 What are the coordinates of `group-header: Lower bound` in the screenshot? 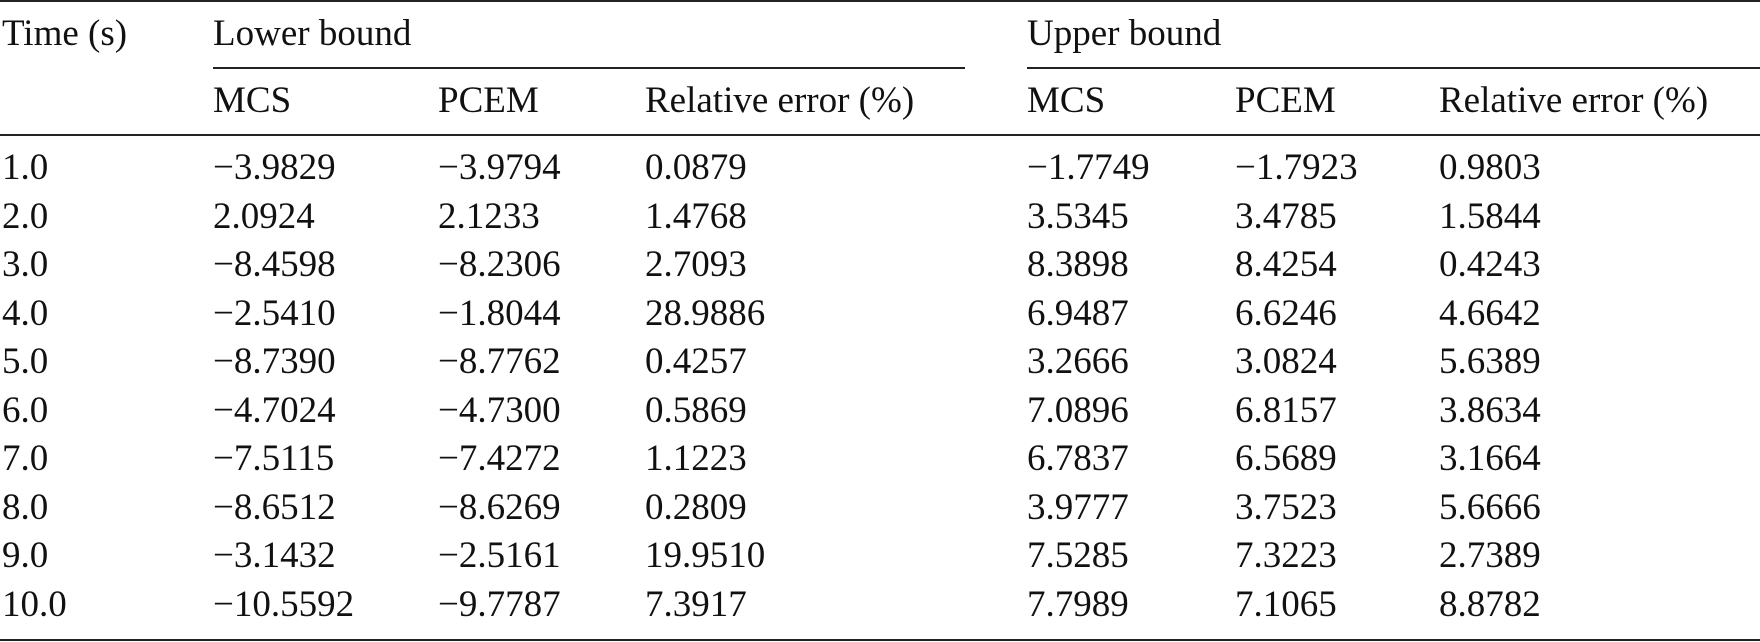 It's located at (312, 33).